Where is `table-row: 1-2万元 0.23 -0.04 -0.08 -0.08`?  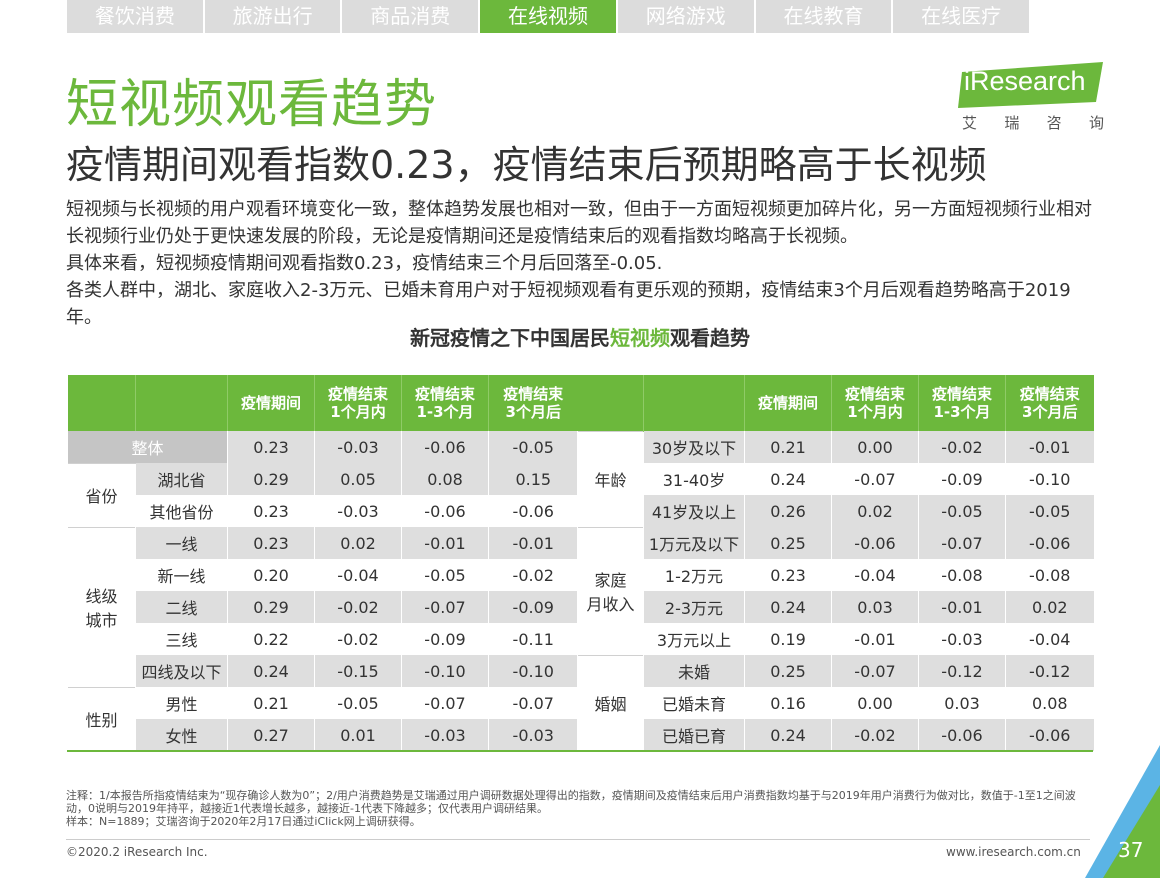 table-row: 1-2万元 0.23 -0.04 -0.08 -0.08 is located at coordinates (836, 575).